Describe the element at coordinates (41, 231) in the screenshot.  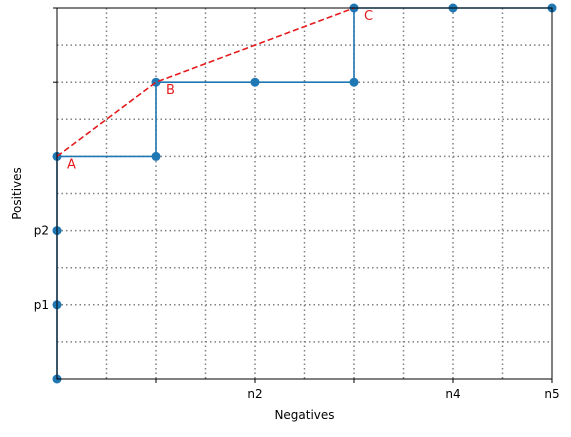
I see `y-tick-label: p2` at that location.